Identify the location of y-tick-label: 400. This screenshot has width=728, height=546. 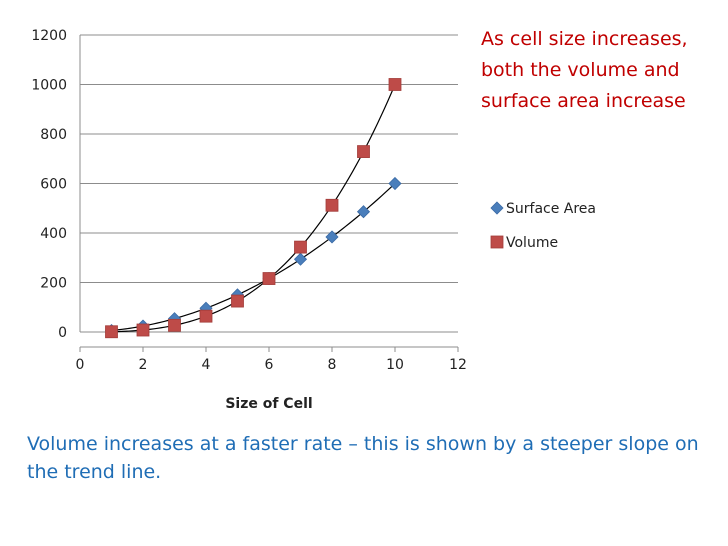
(53, 234).